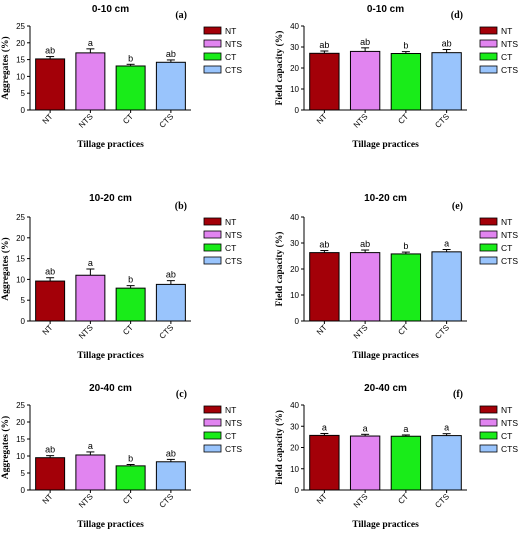 This screenshot has width=531, height=550. I want to click on panel-label: (c), so click(181, 394).